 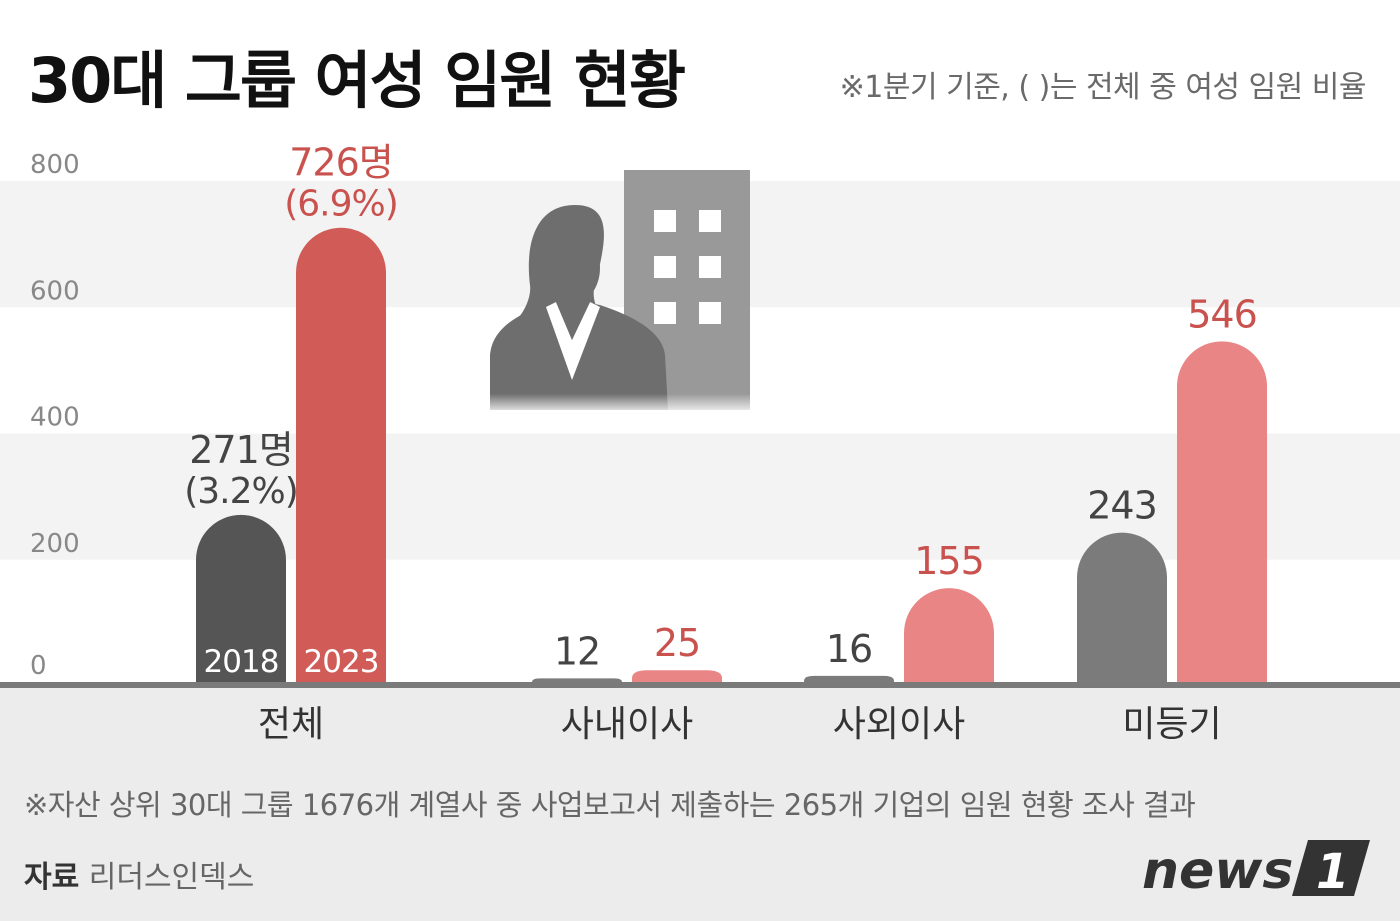 I want to click on value-label: 726명, so click(x=341, y=163).